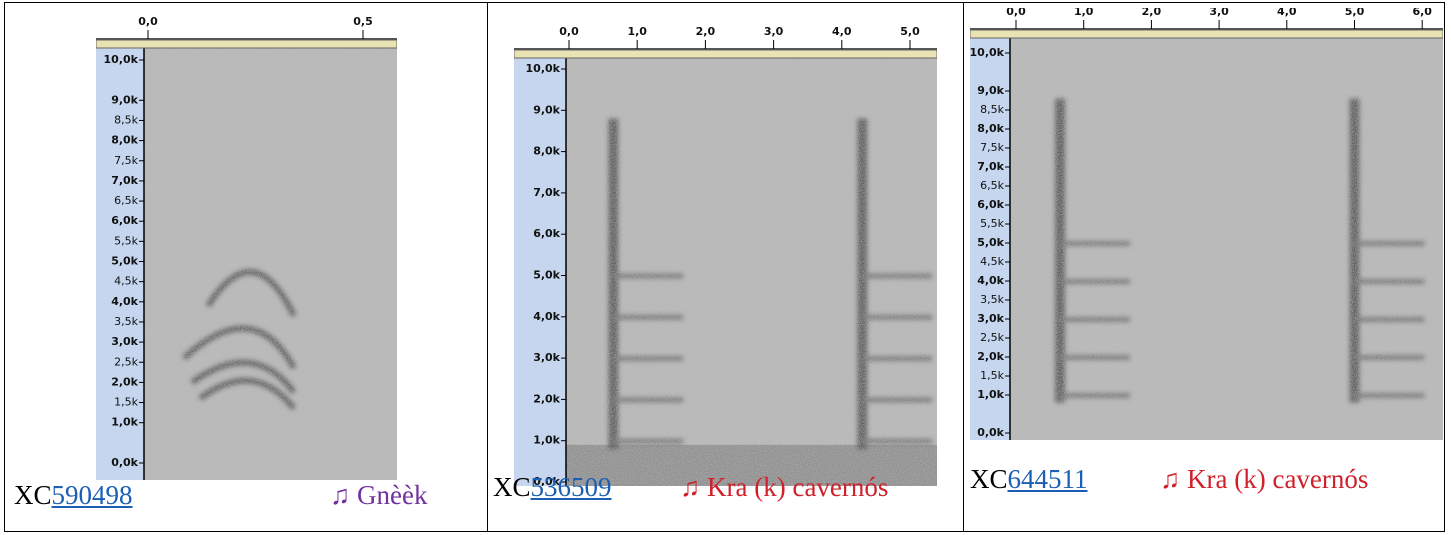  I want to click on recording-link: 536509, so click(571, 487).